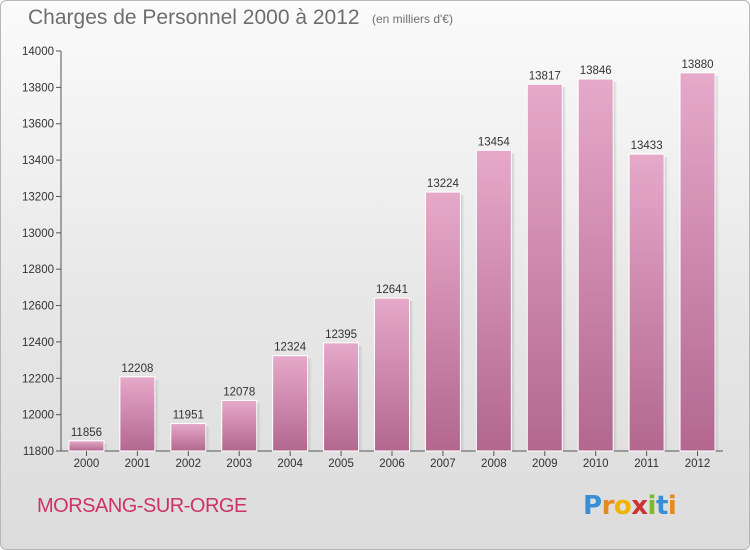  I want to click on data-label: 11856, so click(86, 433).